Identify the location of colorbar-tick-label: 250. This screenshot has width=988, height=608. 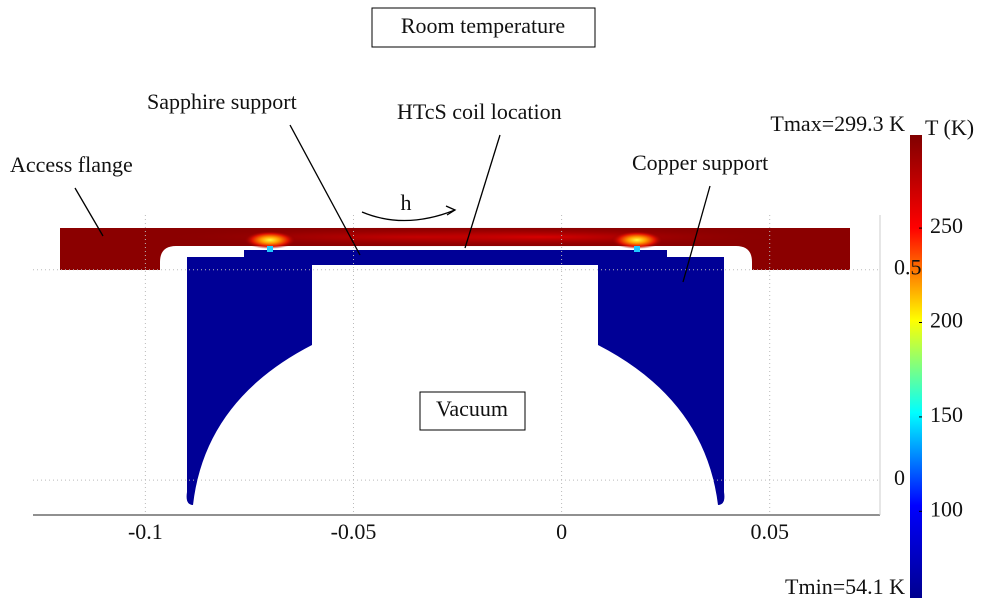
(946, 225).